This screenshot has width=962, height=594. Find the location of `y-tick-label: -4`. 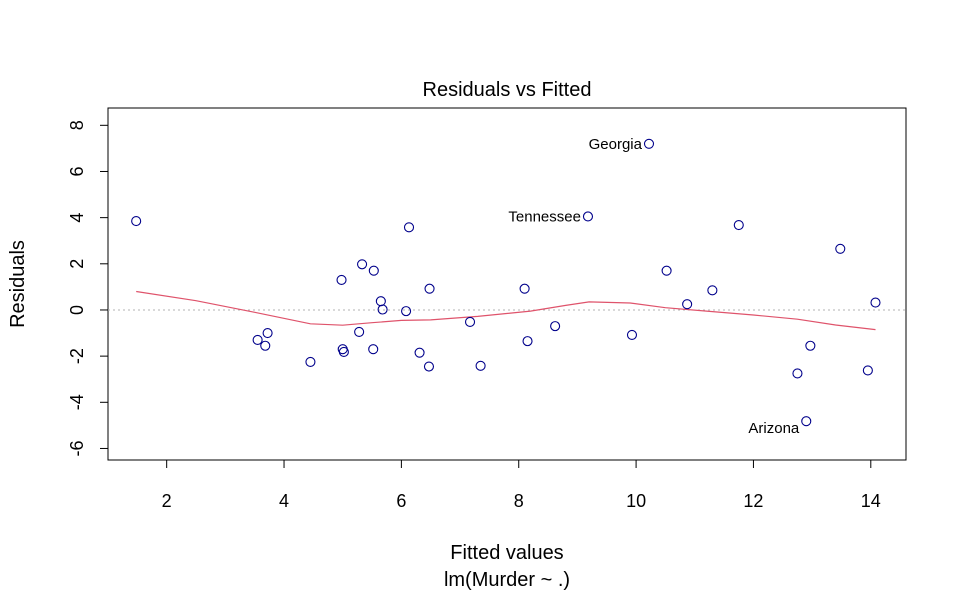

y-tick-label: -4 is located at coordinates (77, 402).